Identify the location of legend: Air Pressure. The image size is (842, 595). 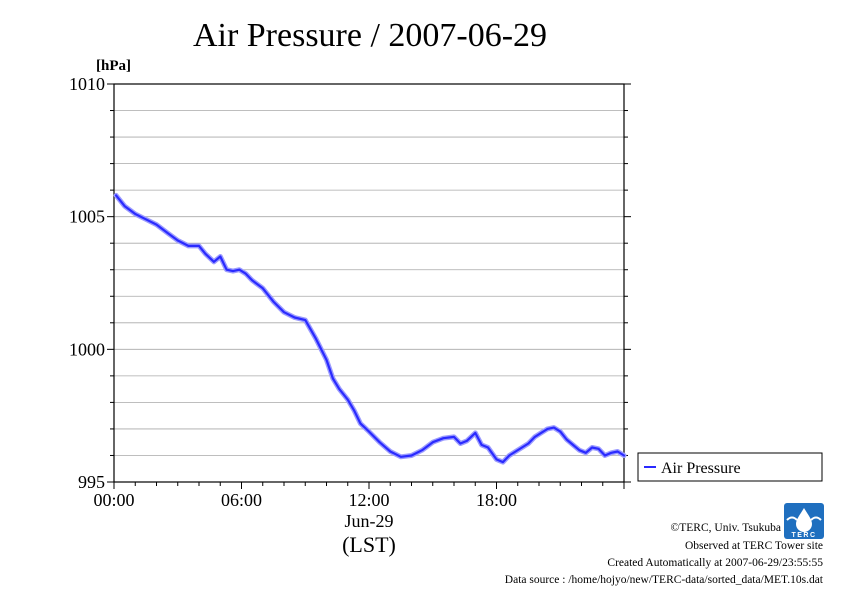
(730, 467).